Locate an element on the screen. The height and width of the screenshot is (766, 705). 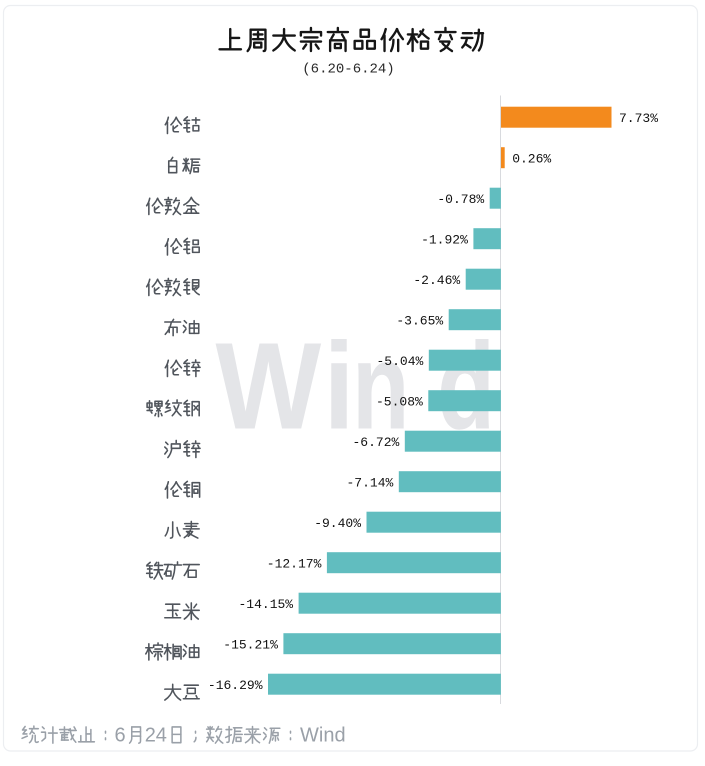
svg-text: 24 is located at coordinates (156, 736).